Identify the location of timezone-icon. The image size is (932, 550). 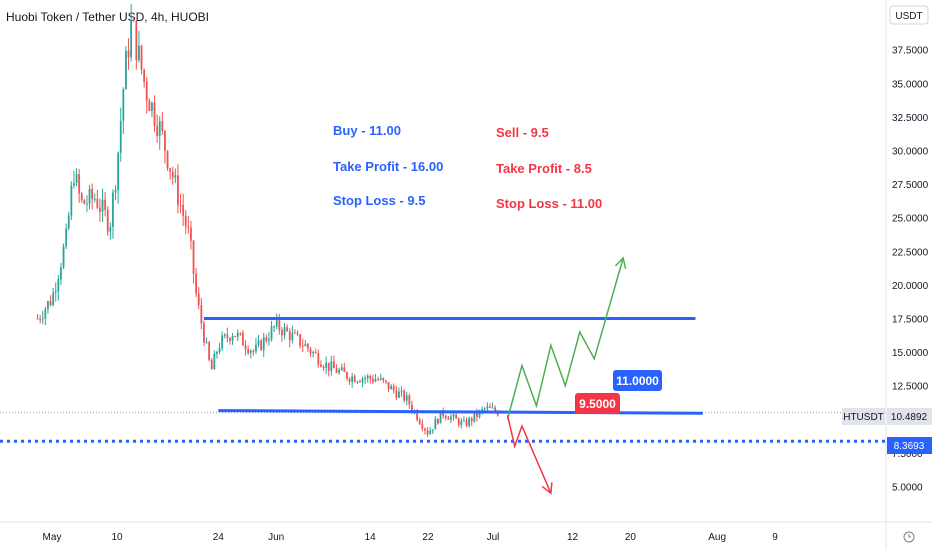
(909, 537).